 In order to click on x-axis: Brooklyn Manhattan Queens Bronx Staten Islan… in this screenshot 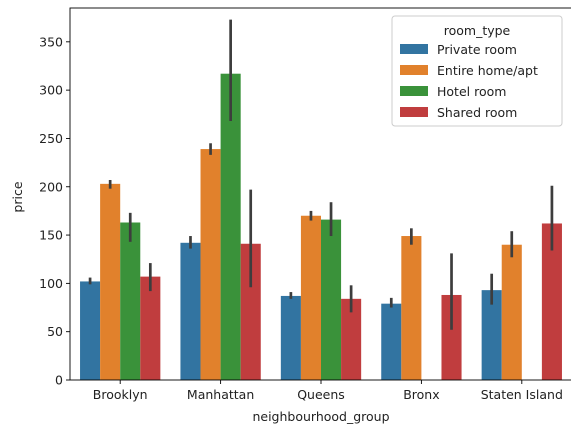, I will do `click(328, 391)`.